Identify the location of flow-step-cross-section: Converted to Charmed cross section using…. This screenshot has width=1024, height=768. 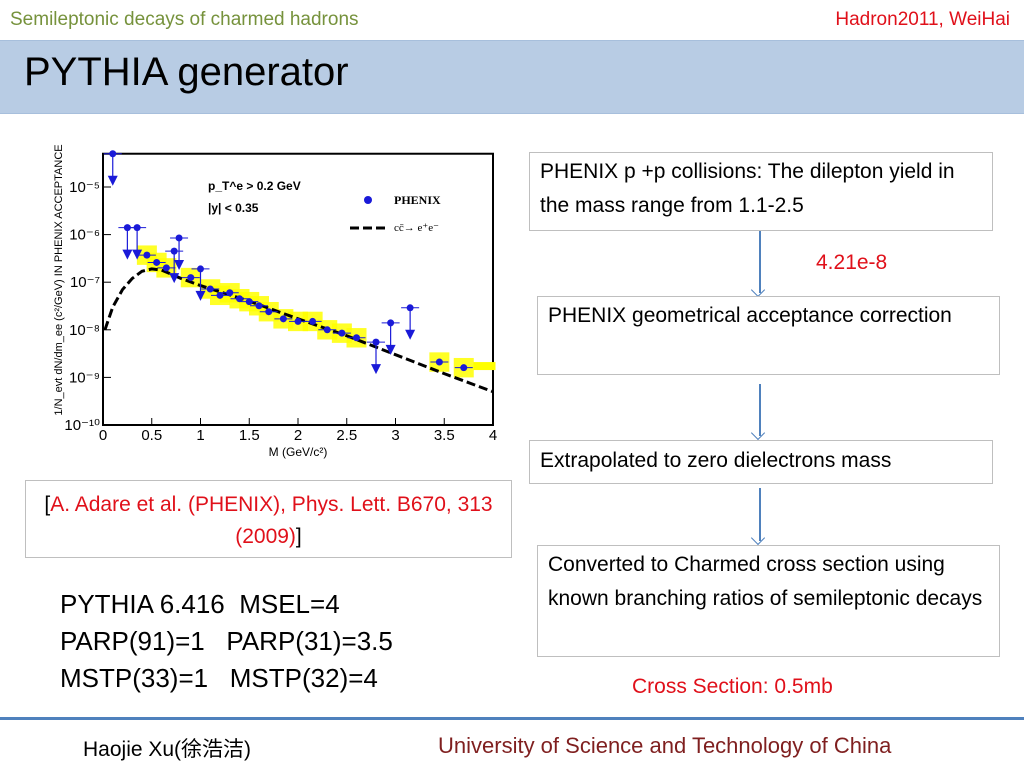
(768, 601).